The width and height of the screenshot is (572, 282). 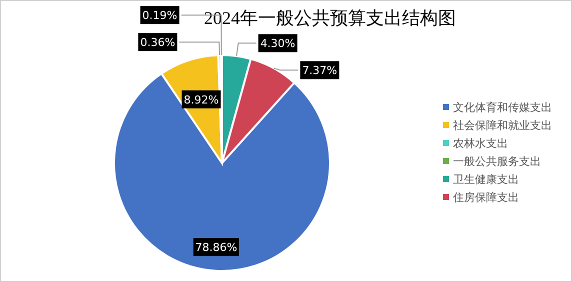 What do you see at coordinates (201, 99) in the screenshot?
I see `data-label: 8.92%` at bounding box center [201, 99].